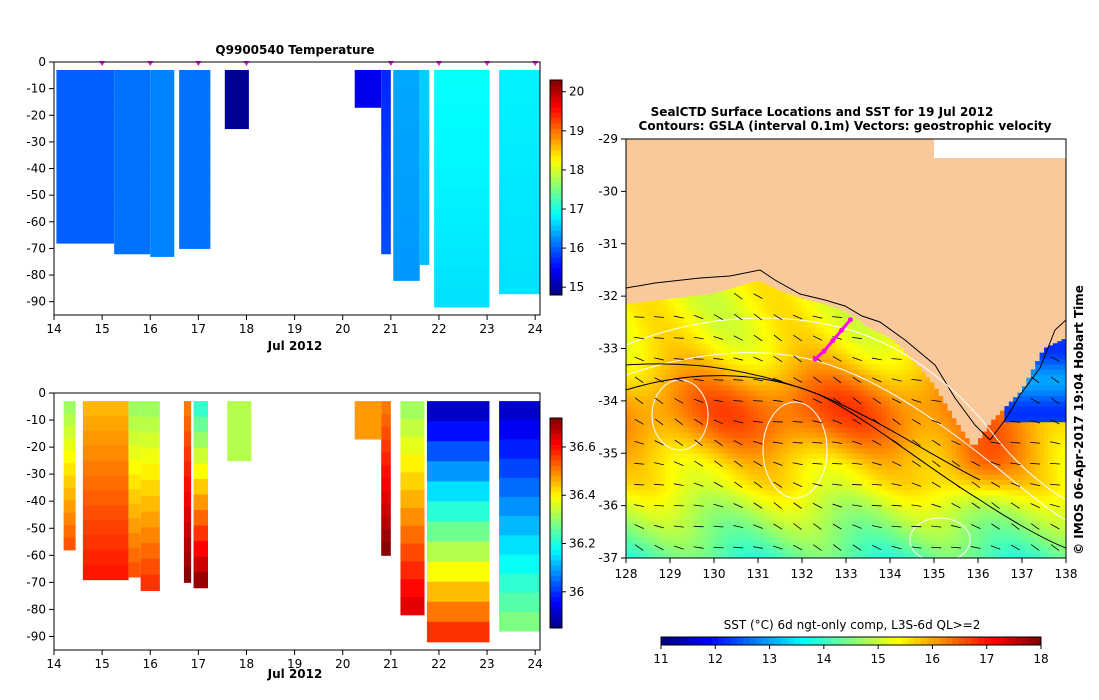 This screenshot has width=1099, height=700. Describe the element at coordinates (486, 329) in the screenshot. I see `x-tick-label: 23` at that location.